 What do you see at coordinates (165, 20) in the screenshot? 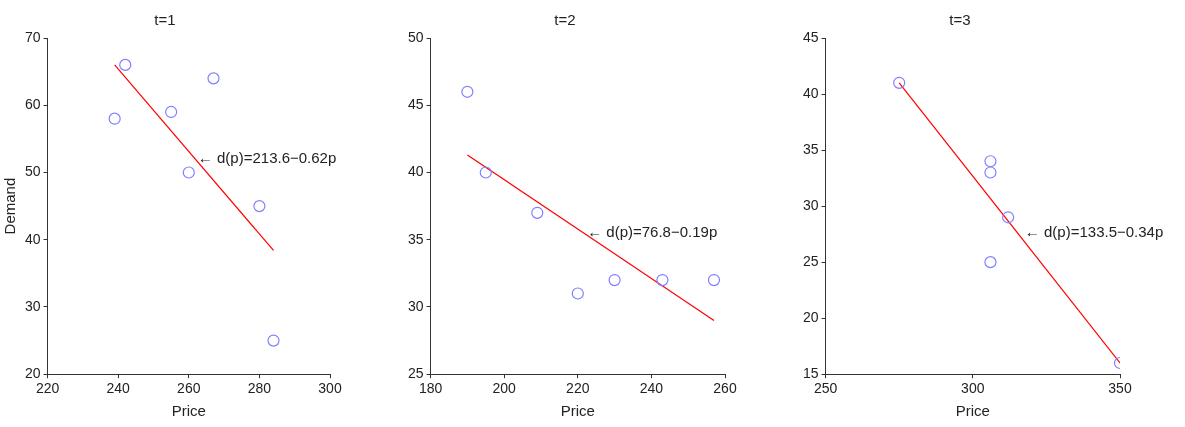
I see `chart-title: t=1` at bounding box center [165, 20].